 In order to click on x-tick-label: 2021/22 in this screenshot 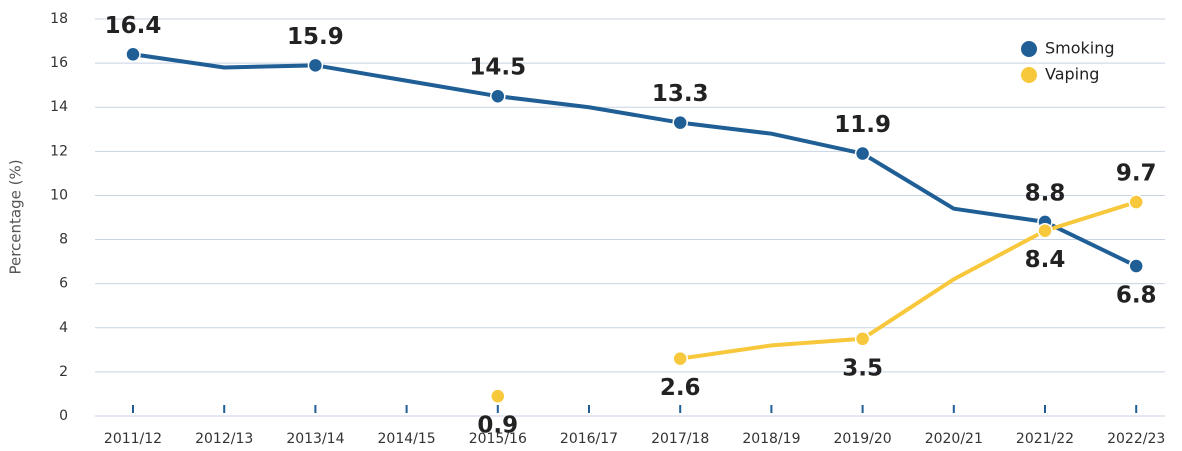, I will do `click(1045, 439)`.